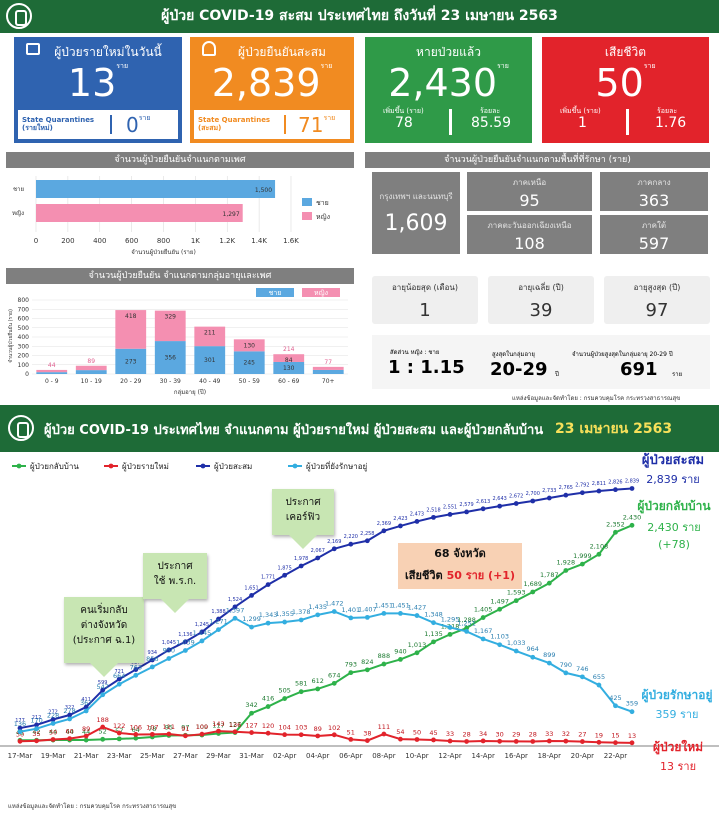  Describe the element at coordinates (466, 623) in the screenshot. I see `series-data-label: 1,251` at that location.